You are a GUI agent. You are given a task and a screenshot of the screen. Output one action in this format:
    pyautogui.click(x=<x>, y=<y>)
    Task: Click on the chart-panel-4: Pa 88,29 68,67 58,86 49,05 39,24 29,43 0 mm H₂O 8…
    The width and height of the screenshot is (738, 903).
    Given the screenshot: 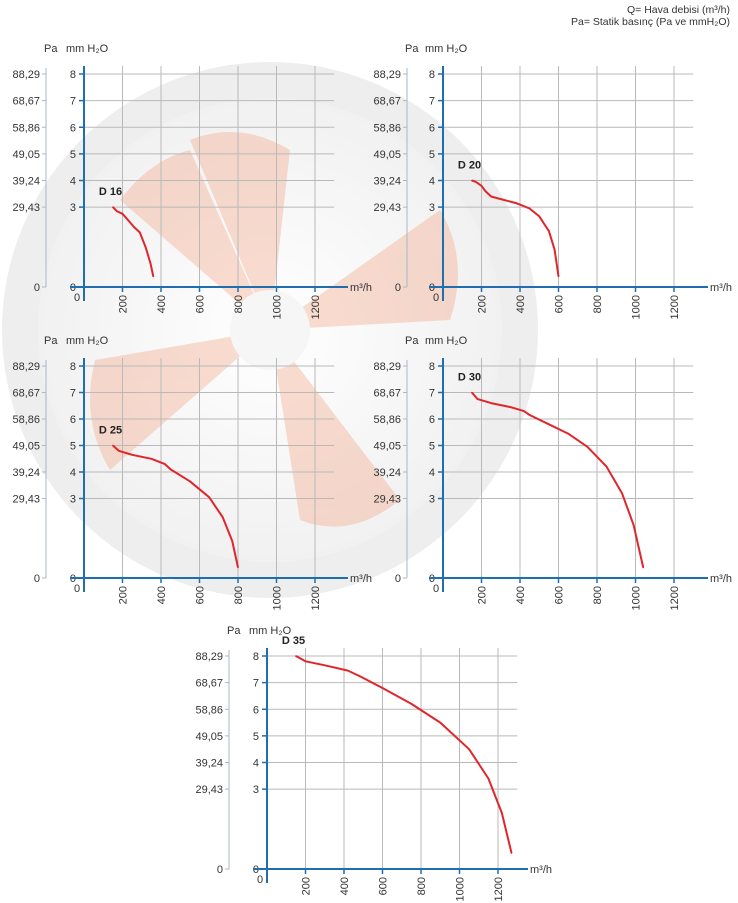 What is the action you would take?
    pyautogui.click(x=552, y=472)
    